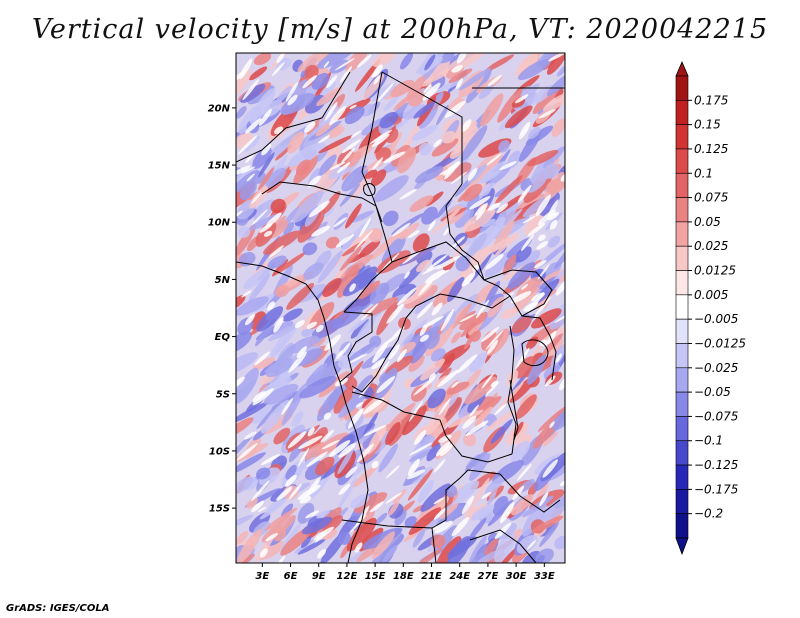 Image resolution: width=800 pixels, height=618 pixels. Describe the element at coordinates (369, 190) in the screenshot. I see `lake-chad` at that location.